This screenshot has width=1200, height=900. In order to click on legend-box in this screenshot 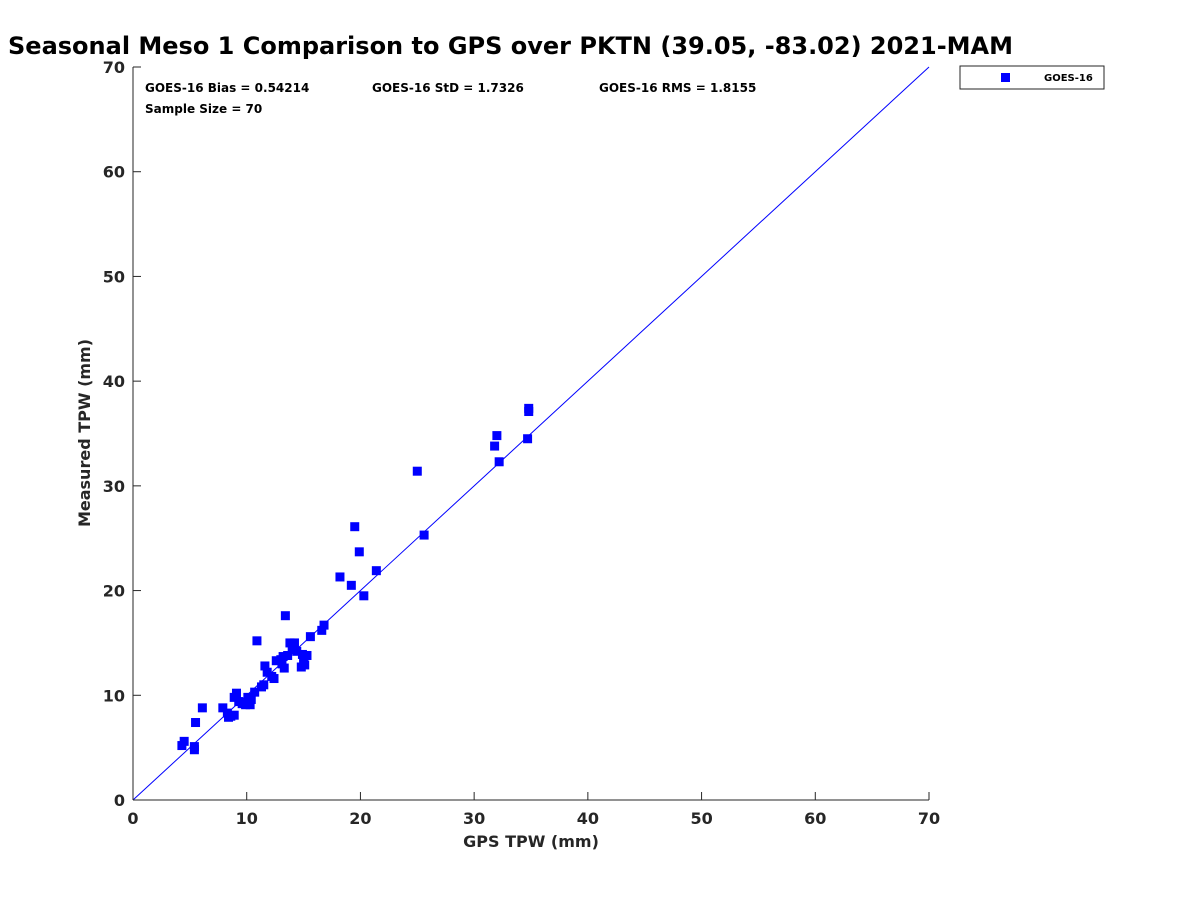, I will do `click(1032, 77)`.